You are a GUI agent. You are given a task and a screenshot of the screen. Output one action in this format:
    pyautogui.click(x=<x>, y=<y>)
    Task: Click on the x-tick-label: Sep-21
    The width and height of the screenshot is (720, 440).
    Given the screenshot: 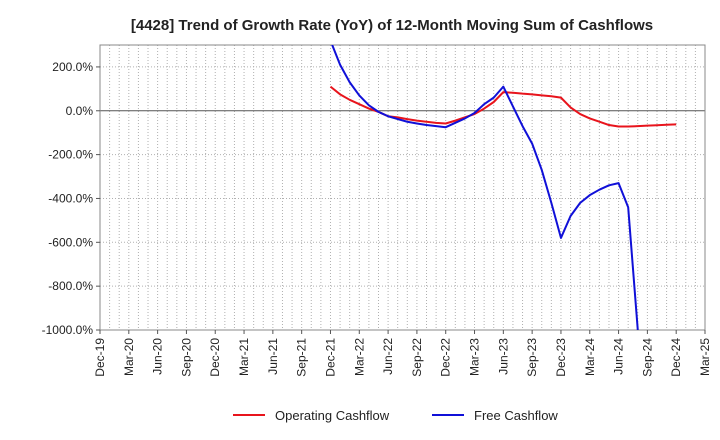 What is the action you would take?
    pyautogui.click(x=302, y=357)
    